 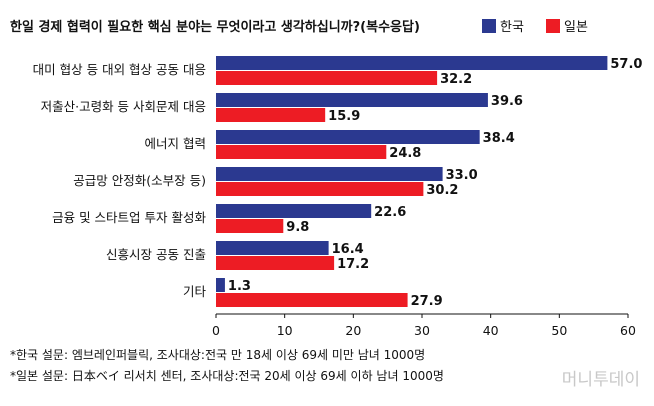 What do you see at coordinates (535, 27) in the screenshot?
I see `legend: 한국 일본` at bounding box center [535, 27].